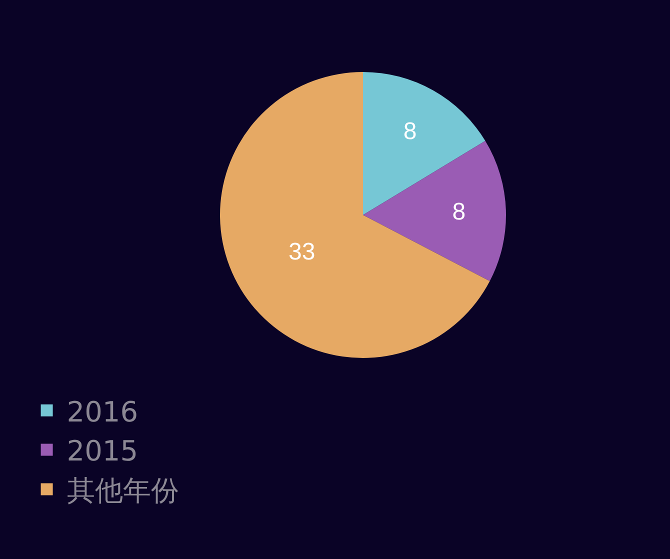 This screenshot has width=670, height=559. What do you see at coordinates (102, 411) in the screenshot?
I see `legend-label: 2016` at bounding box center [102, 411].